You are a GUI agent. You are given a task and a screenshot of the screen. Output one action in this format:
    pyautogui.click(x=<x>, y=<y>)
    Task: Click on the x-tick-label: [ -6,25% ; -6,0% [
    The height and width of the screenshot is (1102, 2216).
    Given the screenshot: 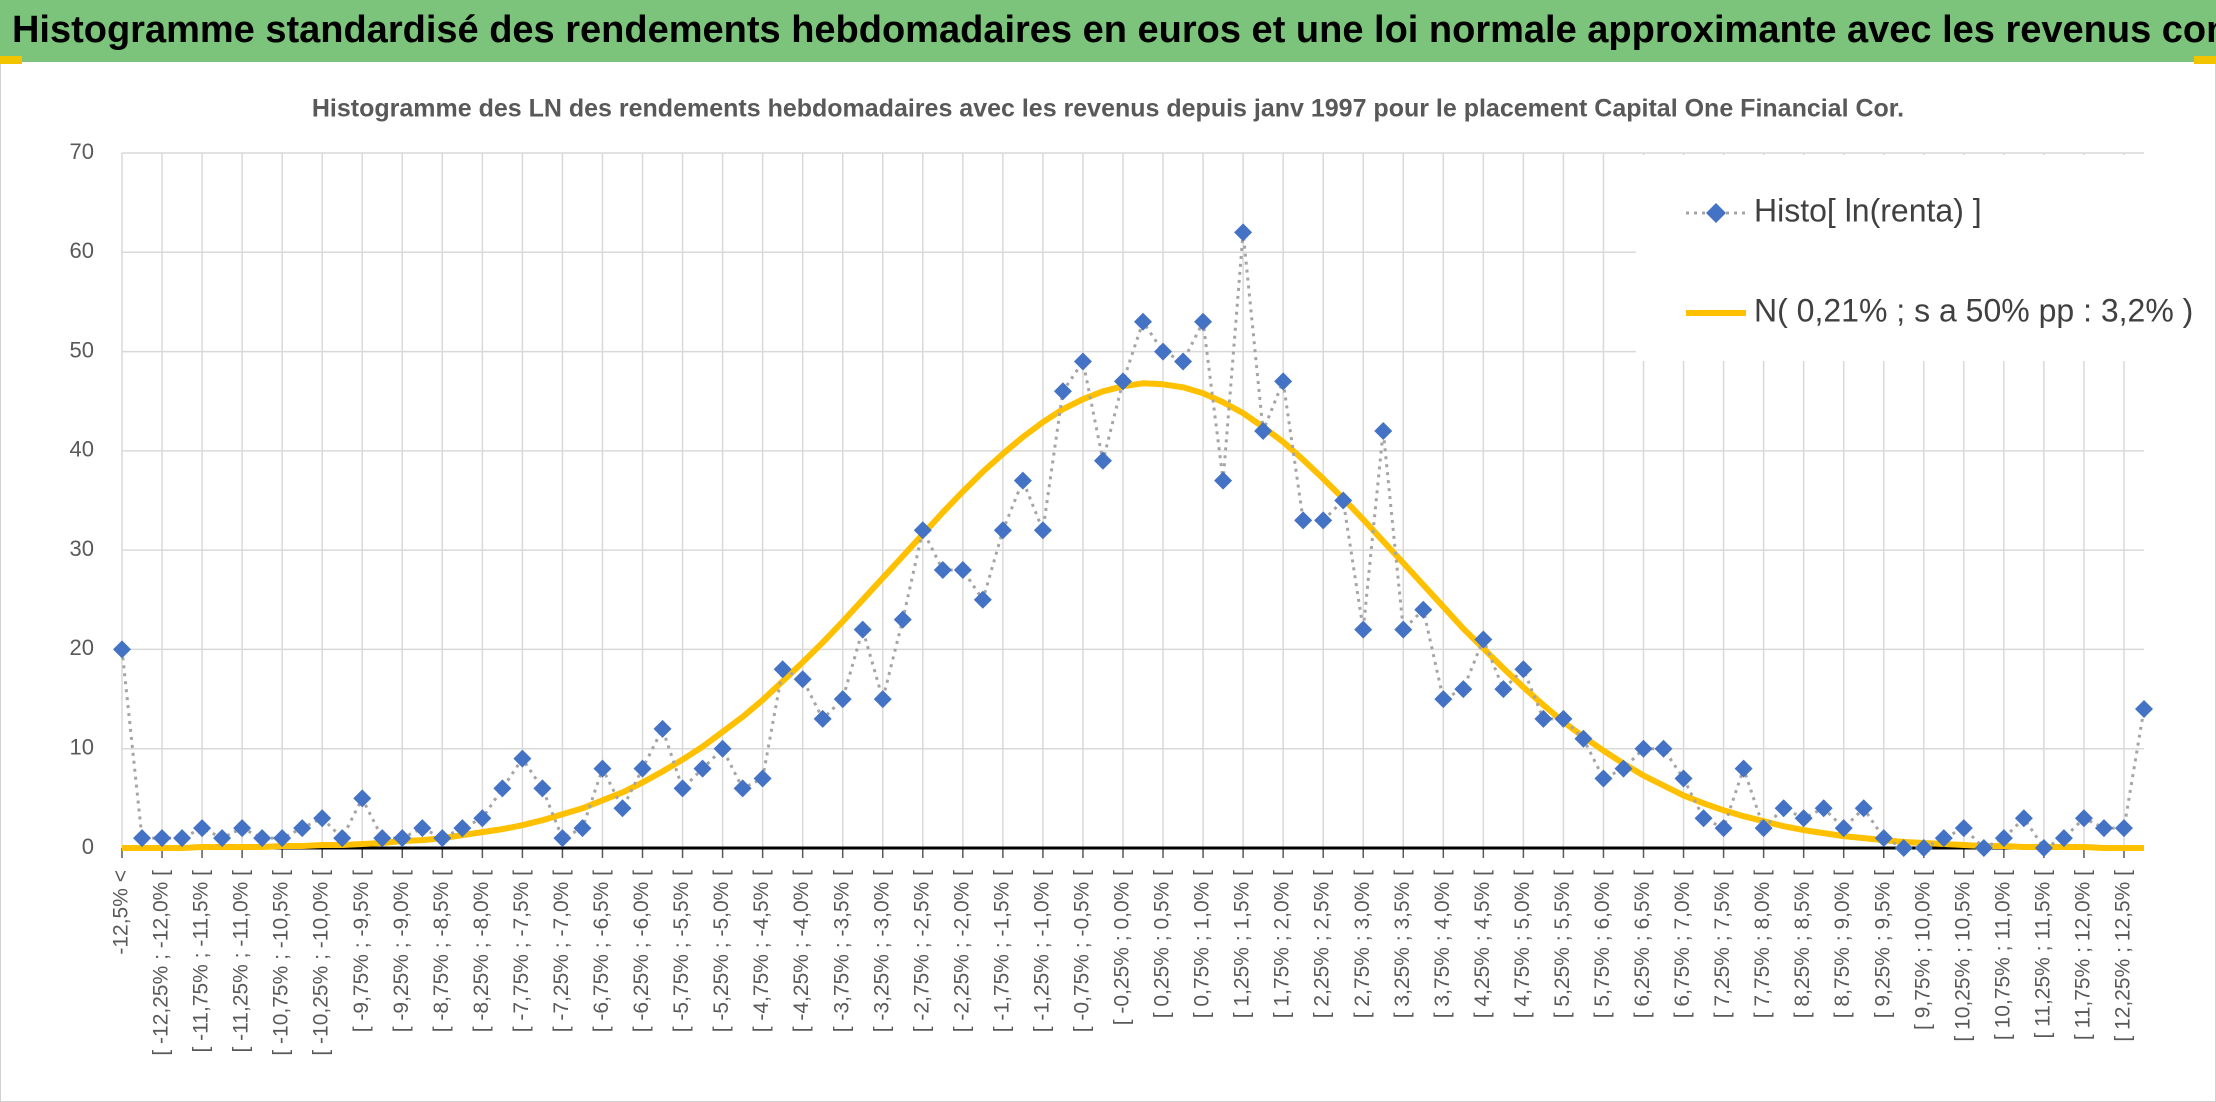 What is the action you would take?
    pyautogui.click(x=641, y=951)
    